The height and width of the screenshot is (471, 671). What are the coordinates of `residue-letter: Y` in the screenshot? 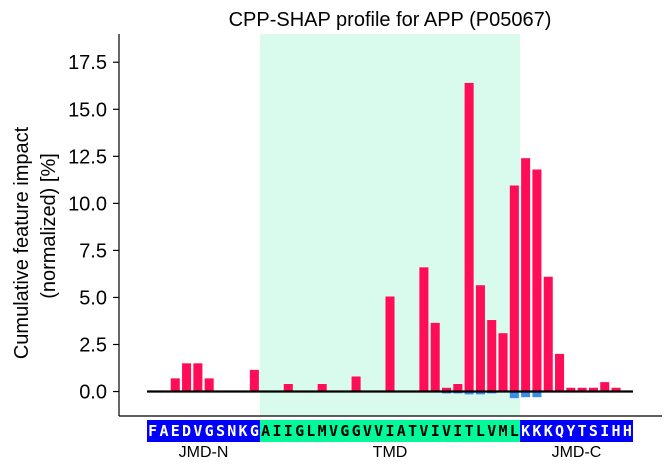 It's located at (570, 431).